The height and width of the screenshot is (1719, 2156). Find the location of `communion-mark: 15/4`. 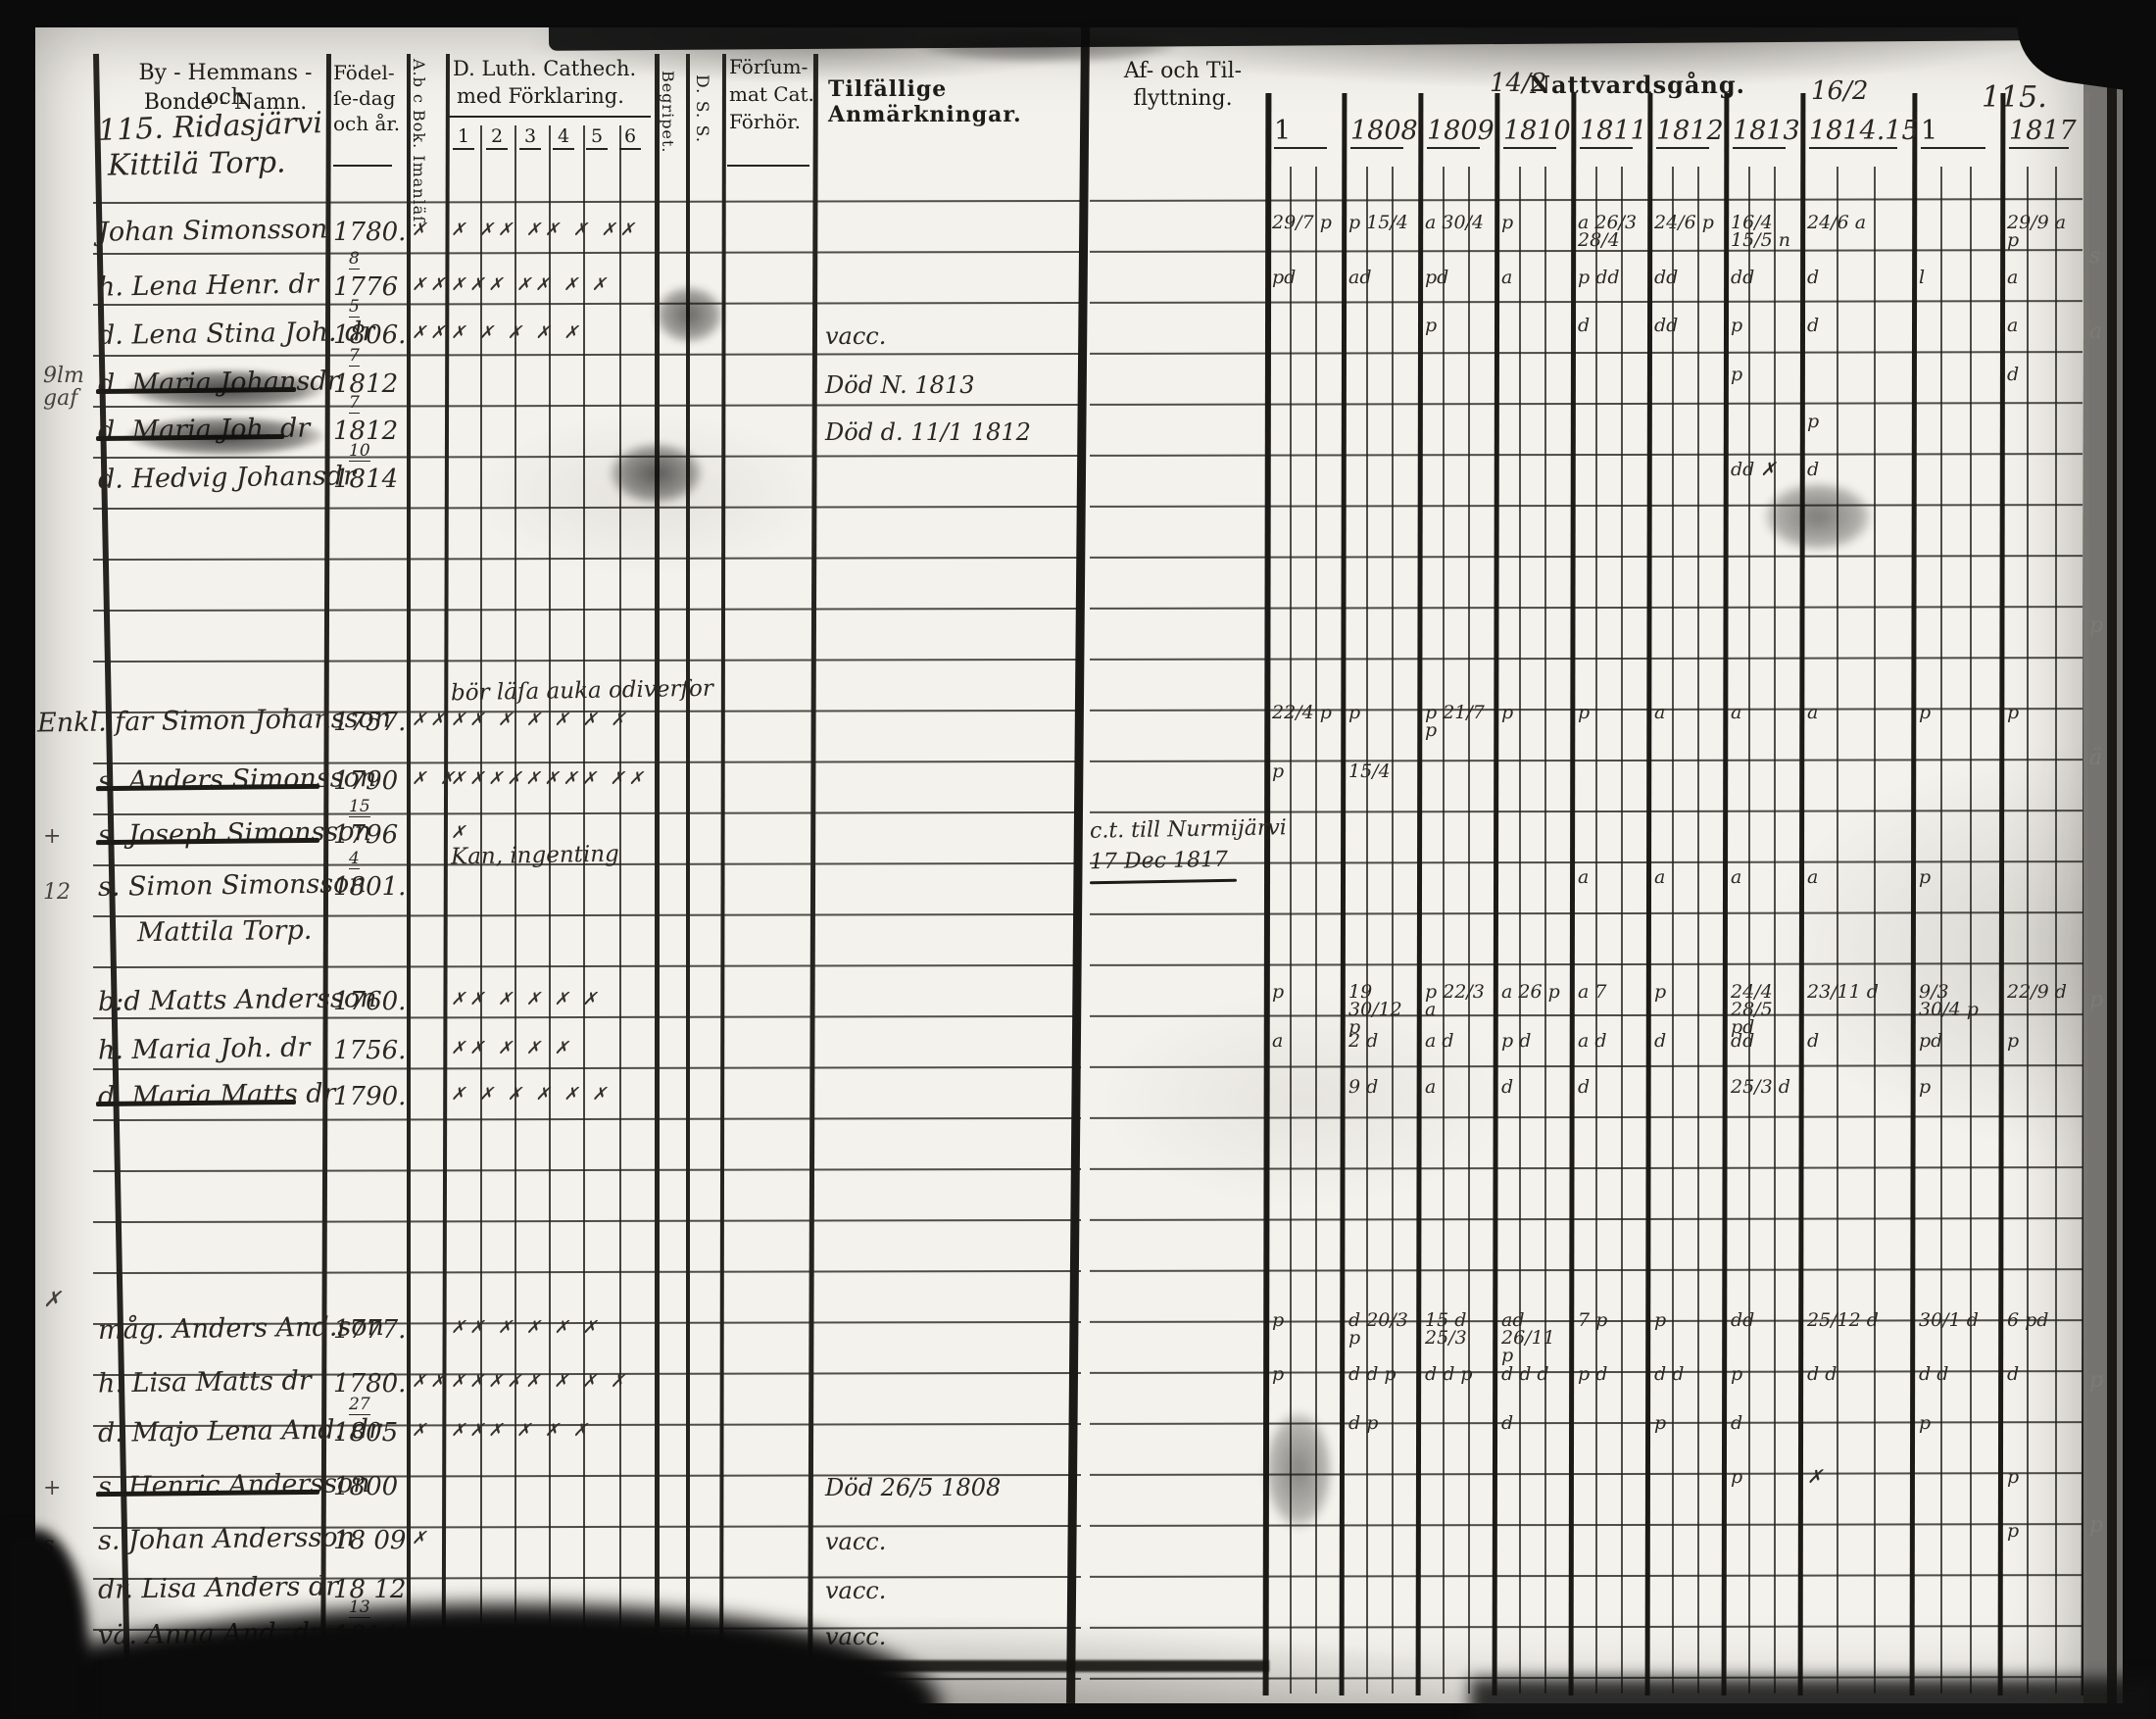

communion-mark: 15/4 is located at coordinates (1369, 772).